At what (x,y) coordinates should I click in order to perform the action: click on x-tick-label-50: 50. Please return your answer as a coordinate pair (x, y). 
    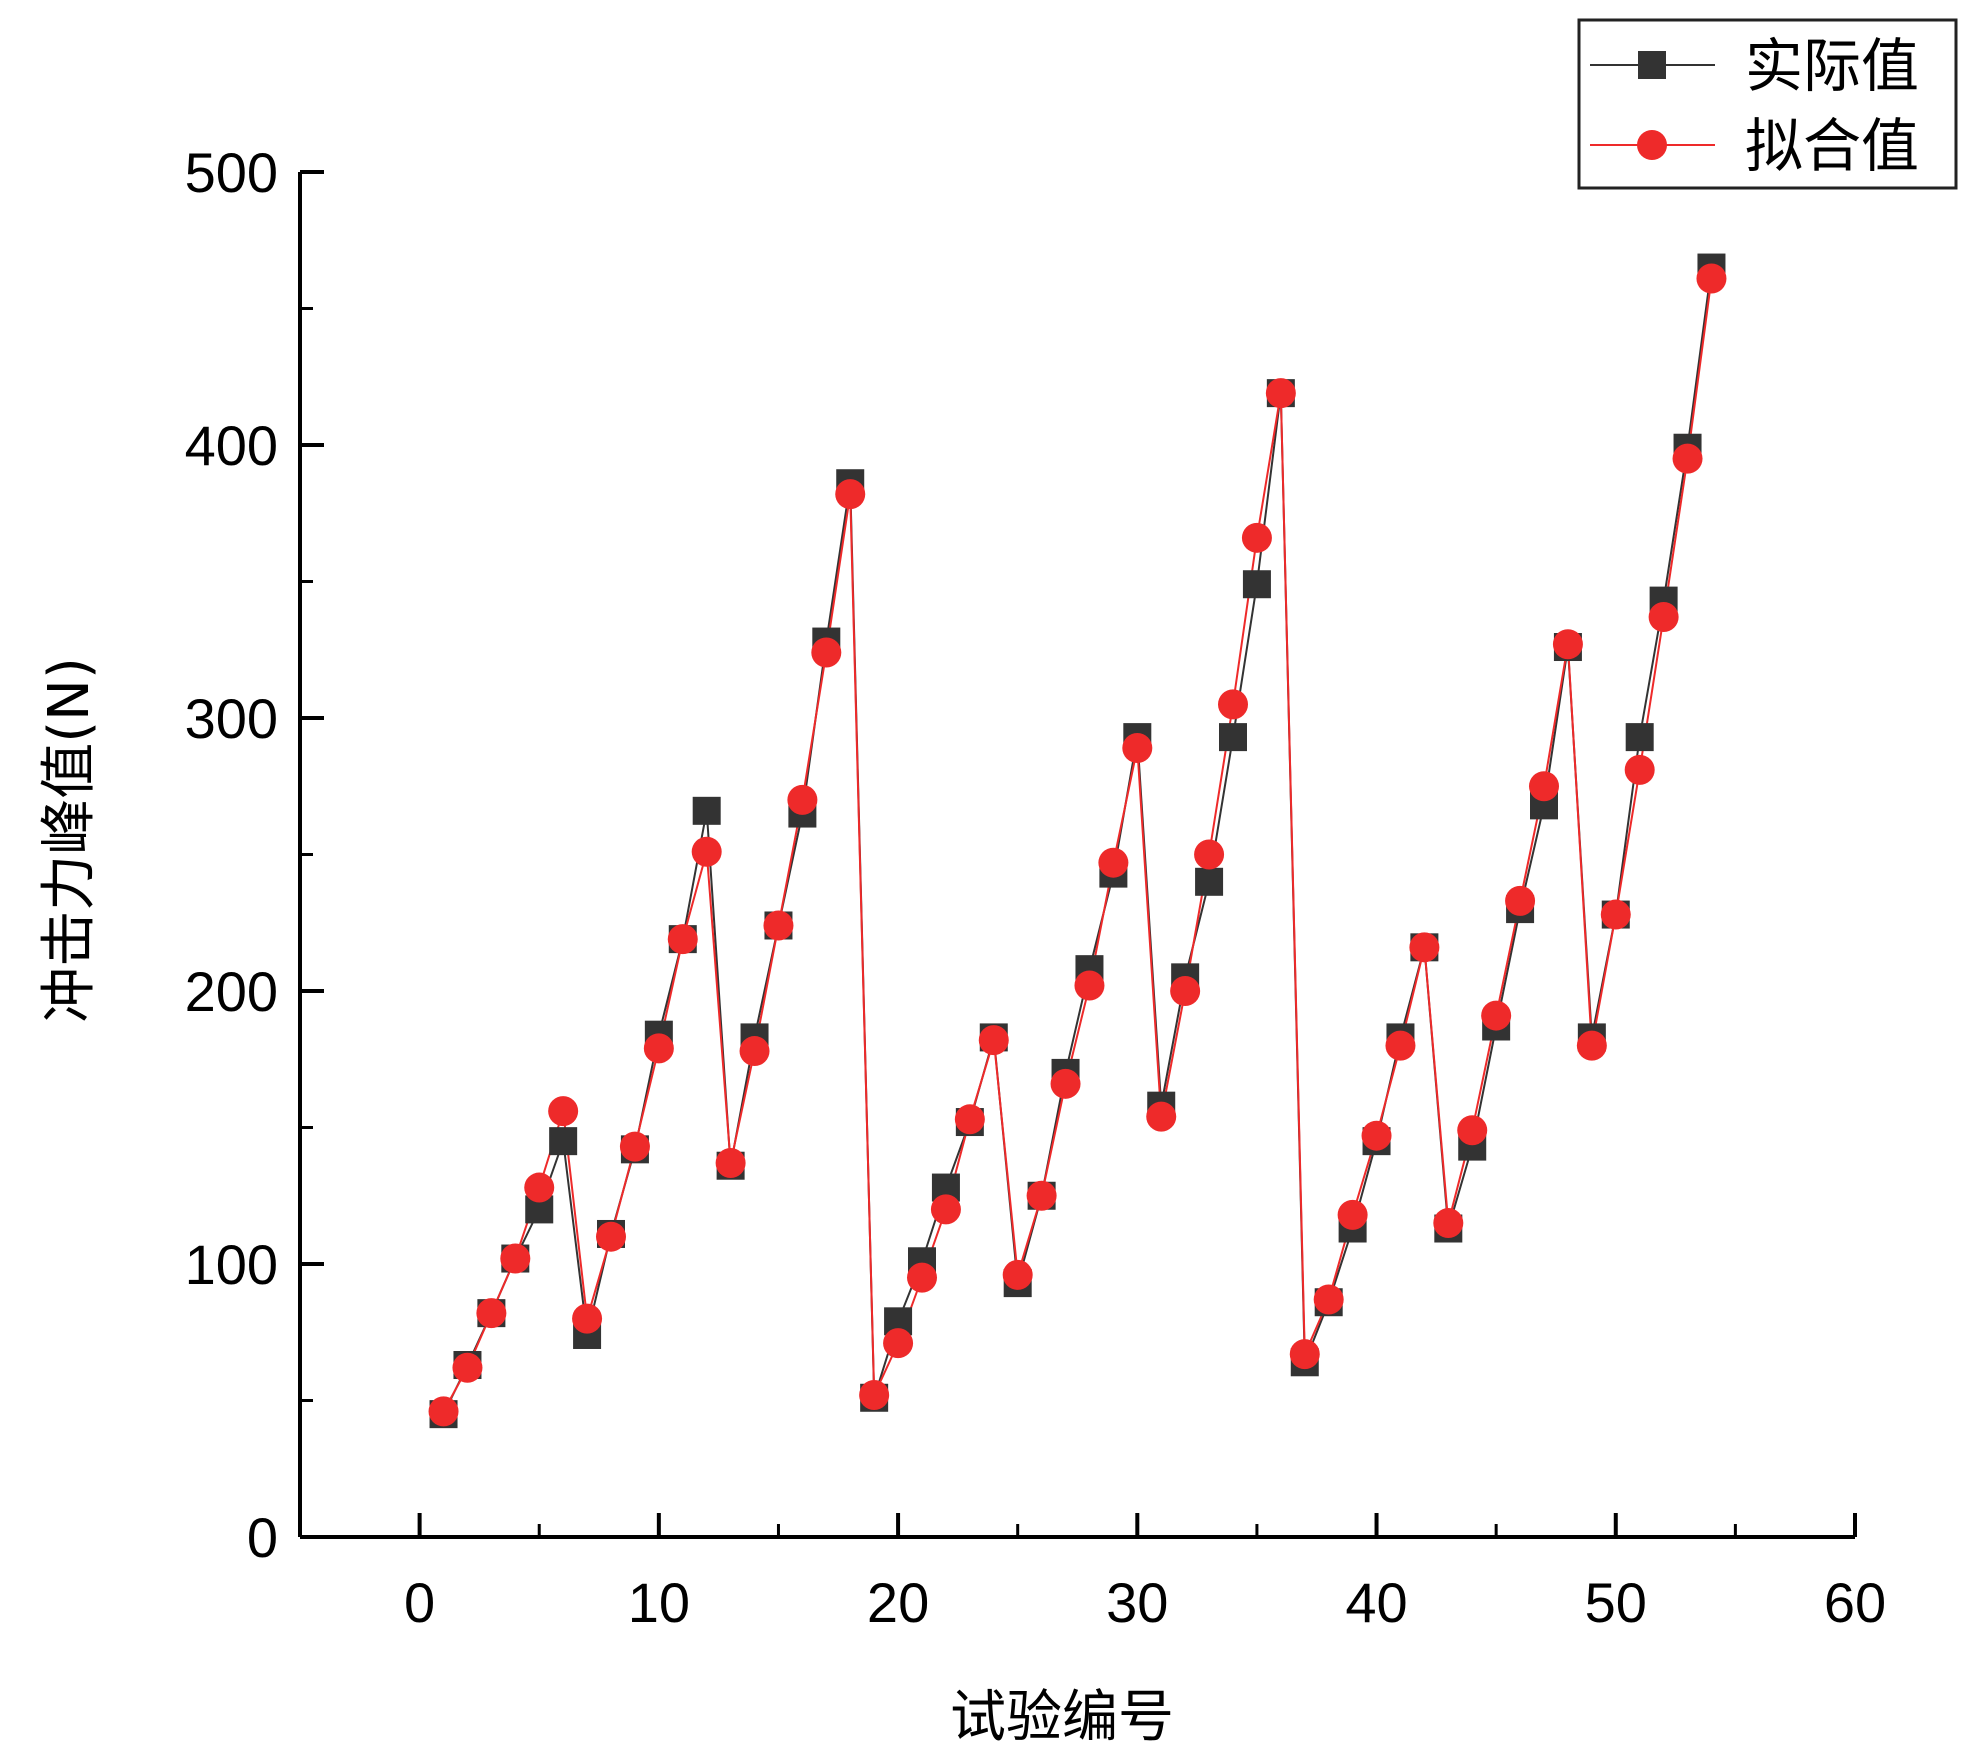
    Looking at the image, I should click on (1616, 1602).